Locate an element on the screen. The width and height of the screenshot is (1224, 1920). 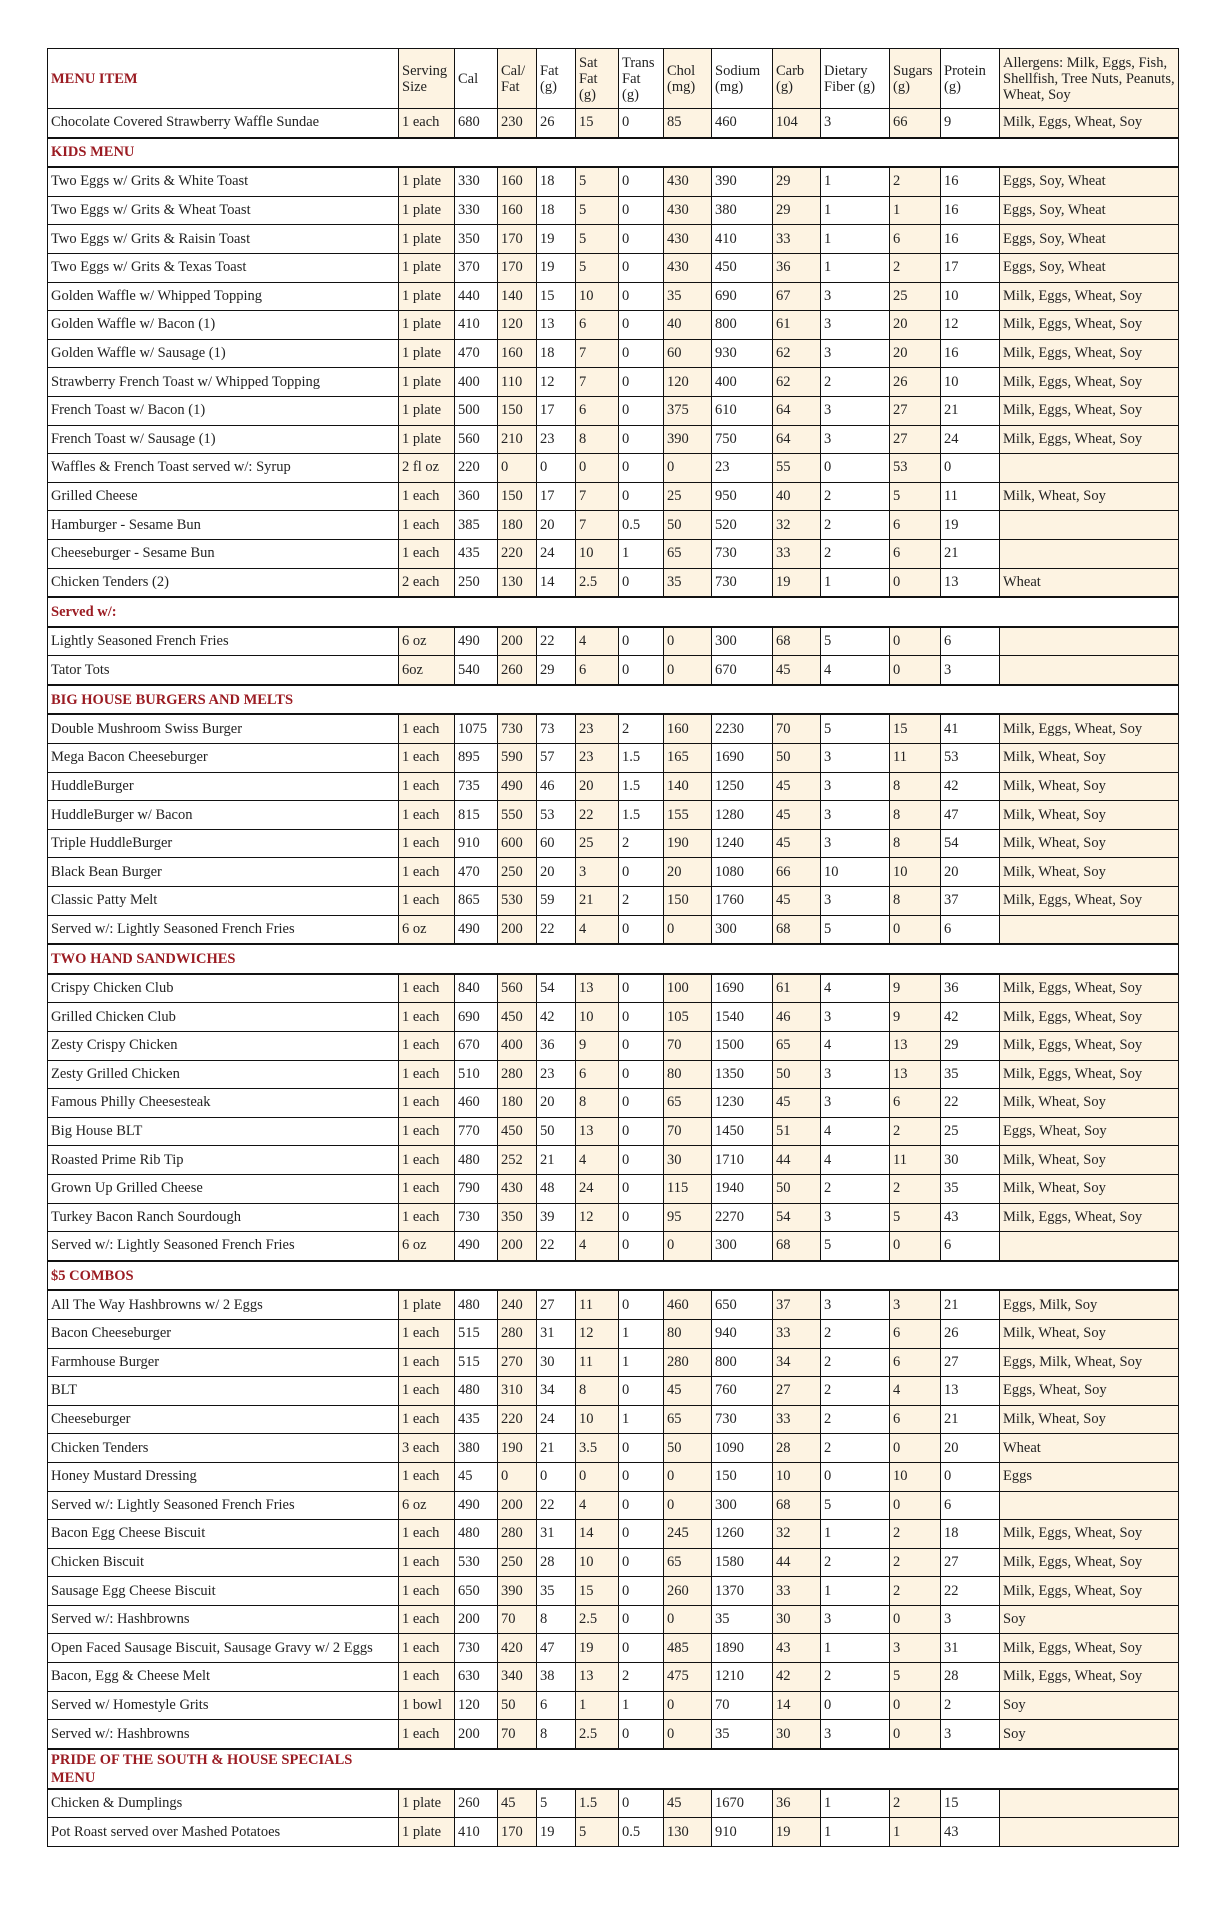
cell-sodium: 730 is located at coordinates (742, 1419).